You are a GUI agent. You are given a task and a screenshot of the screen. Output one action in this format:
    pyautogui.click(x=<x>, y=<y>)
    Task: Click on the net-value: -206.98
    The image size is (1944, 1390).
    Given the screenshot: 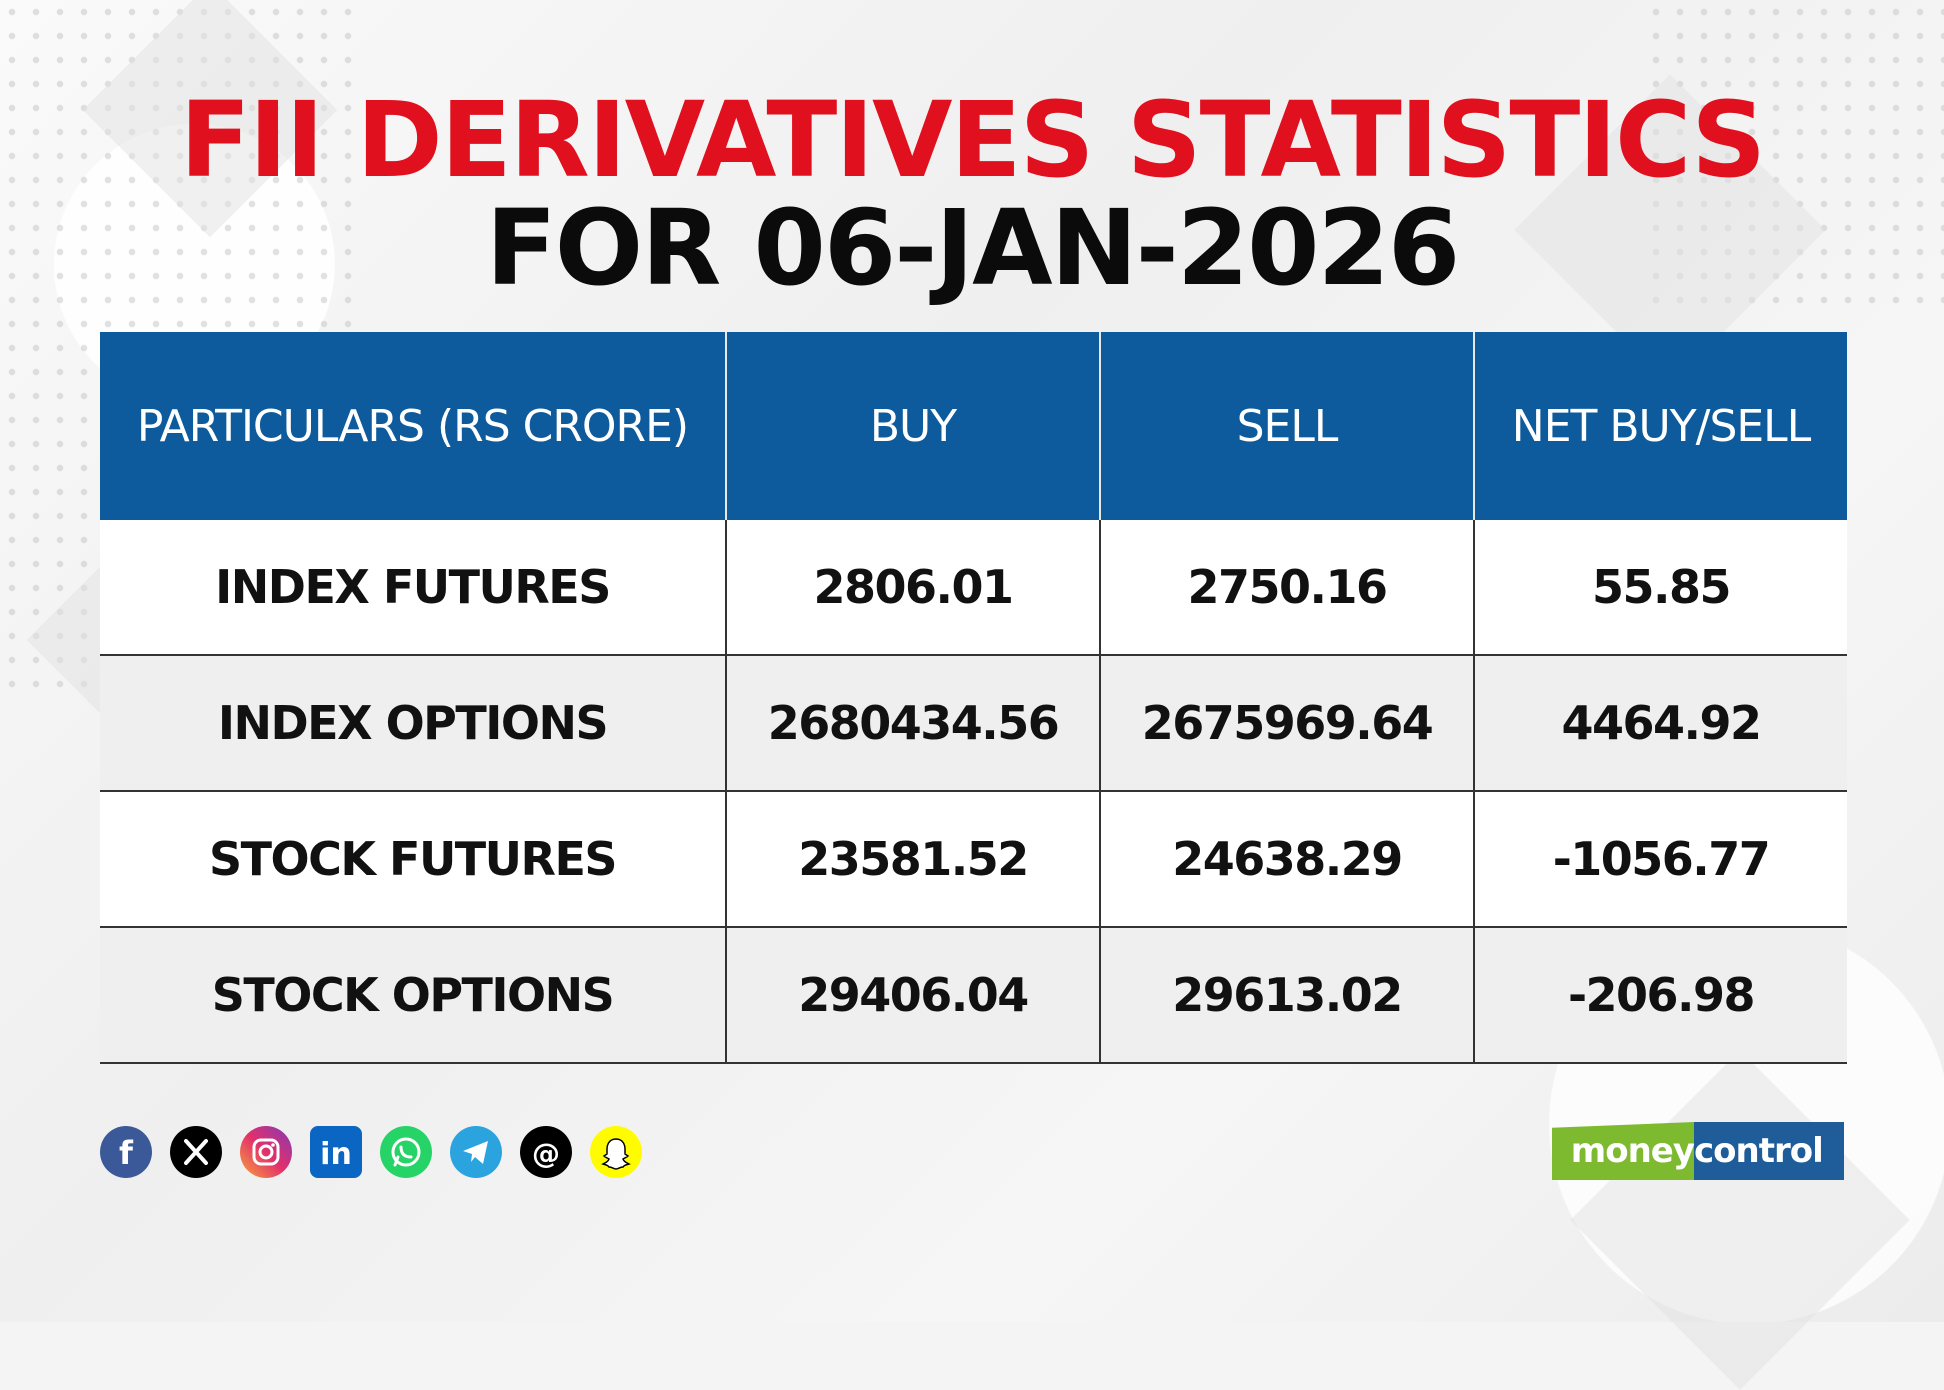 What is the action you would take?
    pyautogui.click(x=1660, y=996)
    